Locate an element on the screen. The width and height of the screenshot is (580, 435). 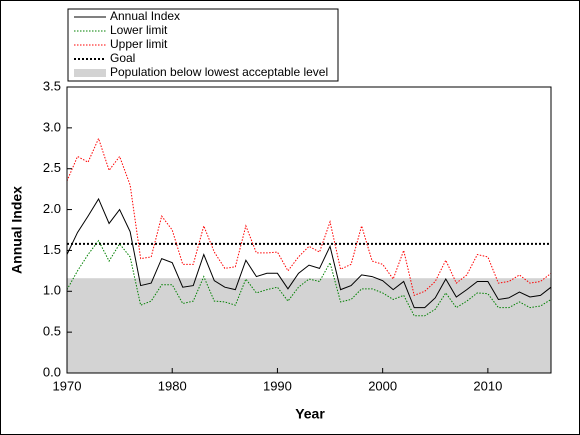
y-tick-label: 1.5 is located at coordinates (52, 249).